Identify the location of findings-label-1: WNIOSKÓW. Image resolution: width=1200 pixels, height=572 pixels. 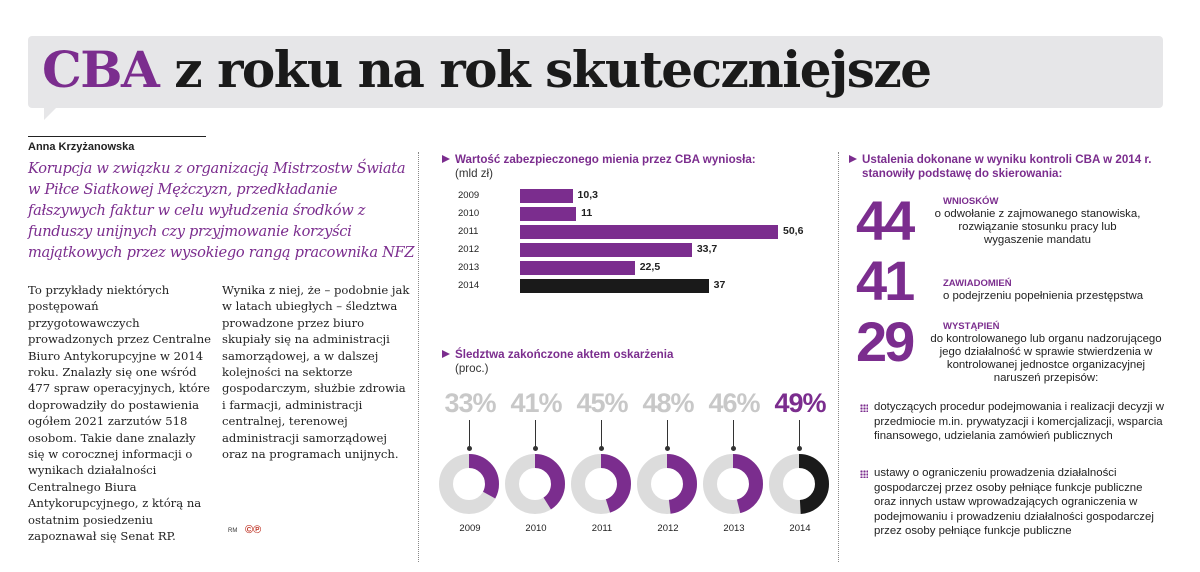
(971, 201).